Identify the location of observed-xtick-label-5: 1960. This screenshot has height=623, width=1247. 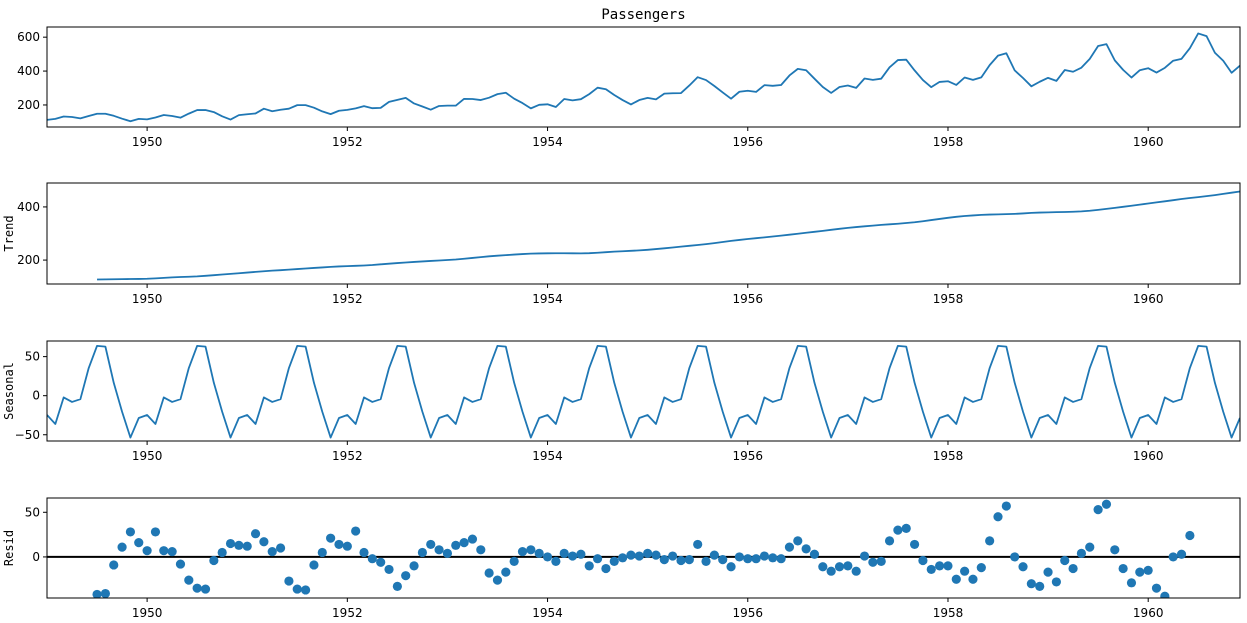
(1148, 142).